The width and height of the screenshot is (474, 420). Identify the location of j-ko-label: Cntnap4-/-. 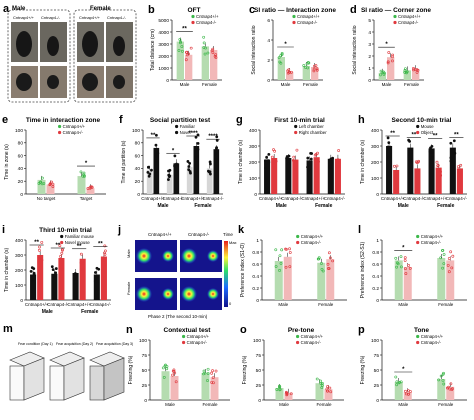
(199, 234).